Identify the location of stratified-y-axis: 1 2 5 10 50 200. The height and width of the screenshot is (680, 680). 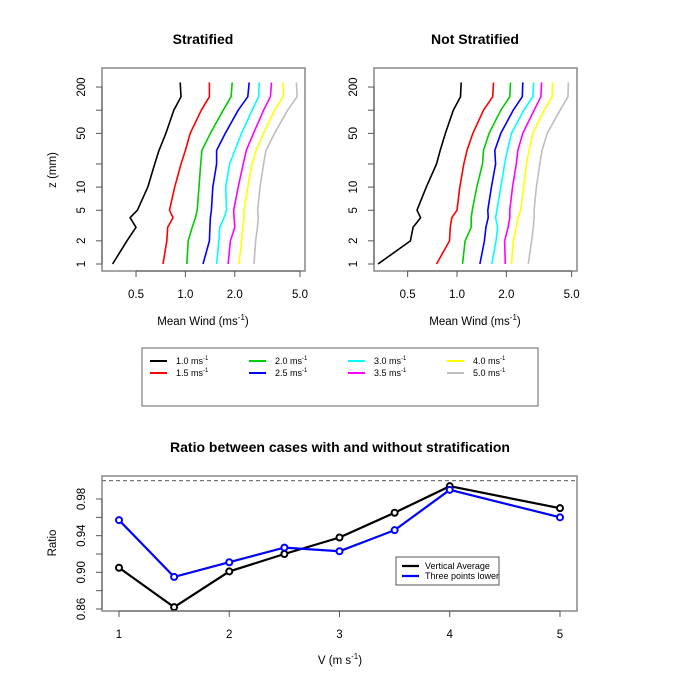
(89, 172).